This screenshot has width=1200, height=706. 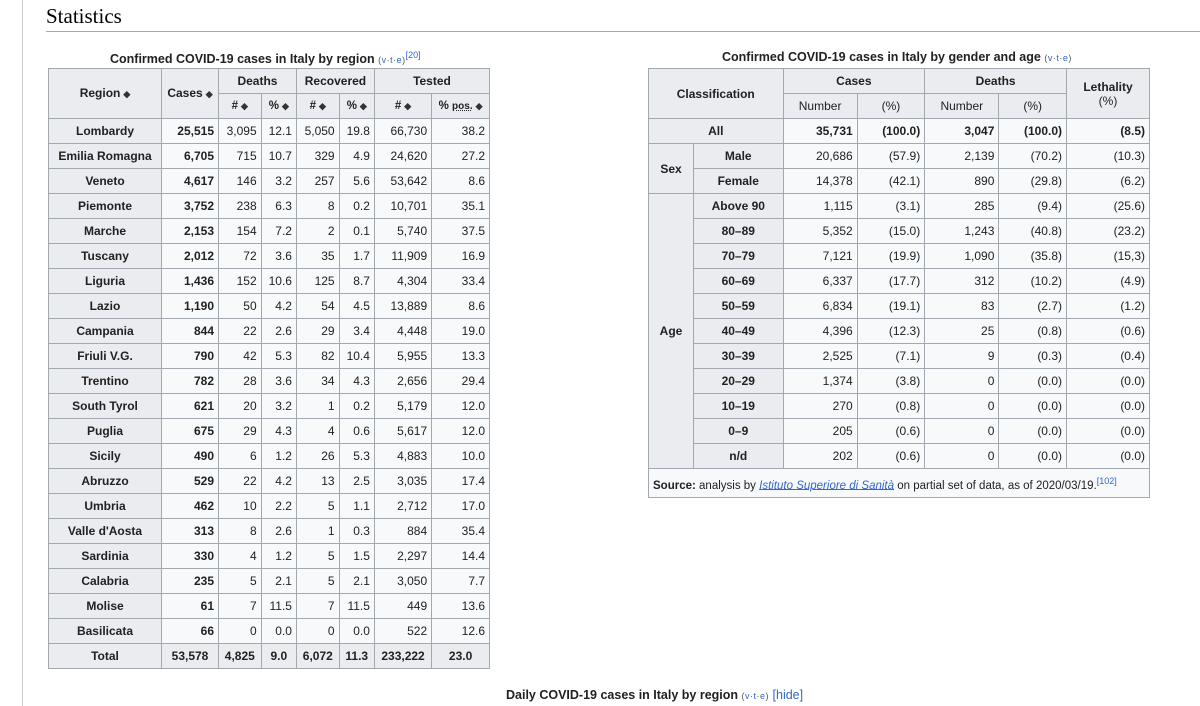 What do you see at coordinates (820, 406) in the screenshot?
I see `cases-number-cell: 270` at bounding box center [820, 406].